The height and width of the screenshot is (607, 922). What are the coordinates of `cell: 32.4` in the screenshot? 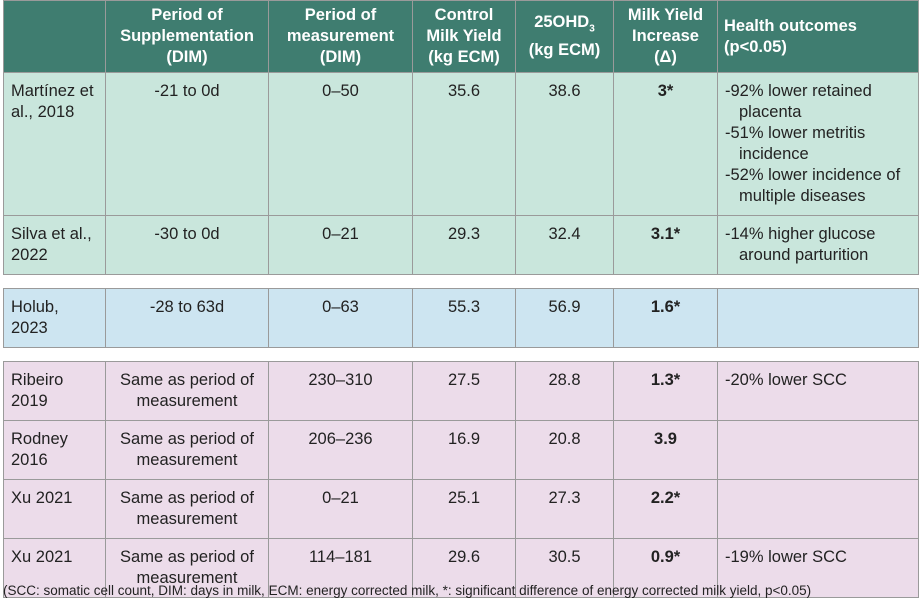 It's located at (564, 245).